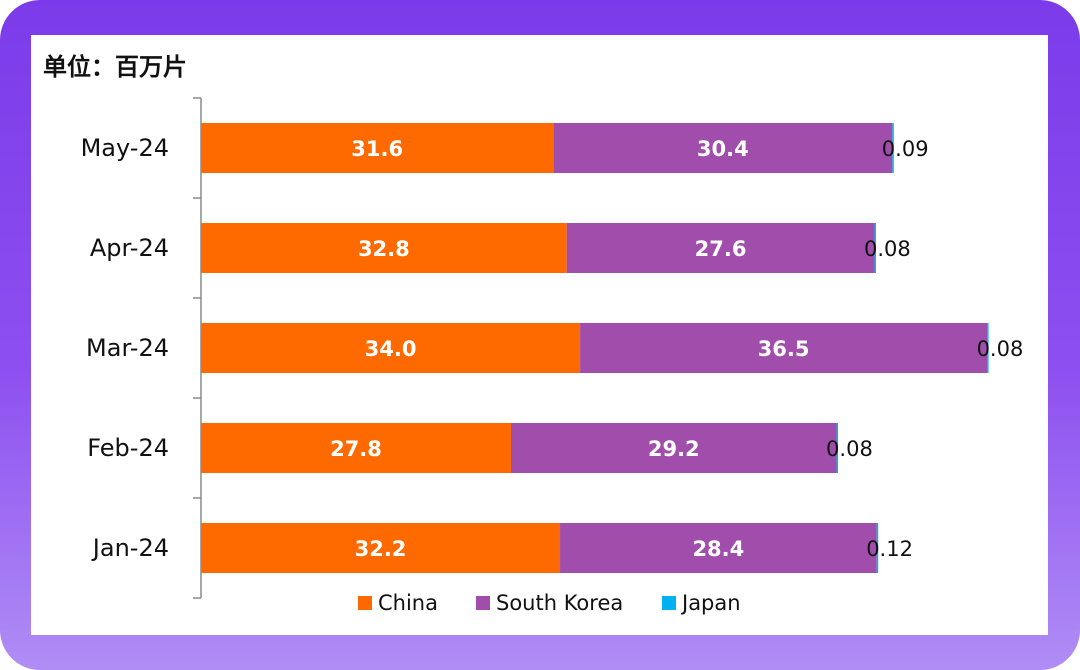 This screenshot has width=1080, height=670. I want to click on data-label: 29.2, so click(674, 449).